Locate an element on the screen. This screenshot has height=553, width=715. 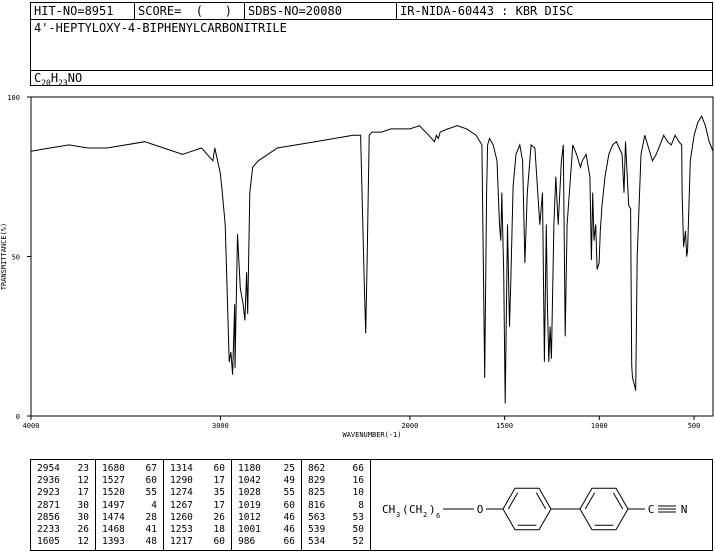
repeat-count: 6 is located at coordinates (438, 516).